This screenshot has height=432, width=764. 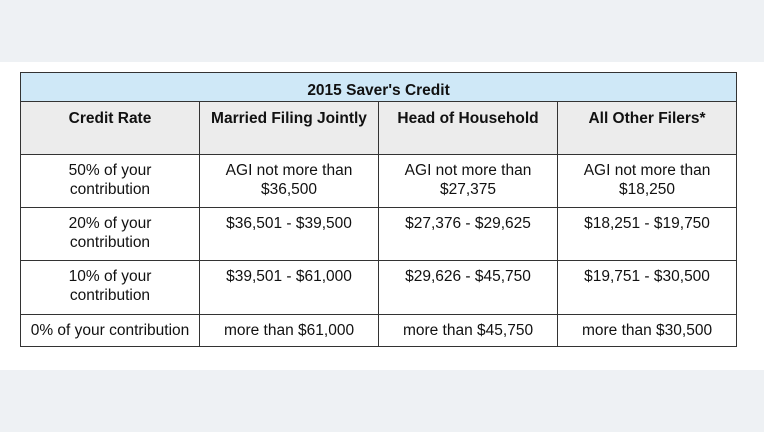 I want to click on table-cell: 10% of your contribution, so click(x=110, y=287).